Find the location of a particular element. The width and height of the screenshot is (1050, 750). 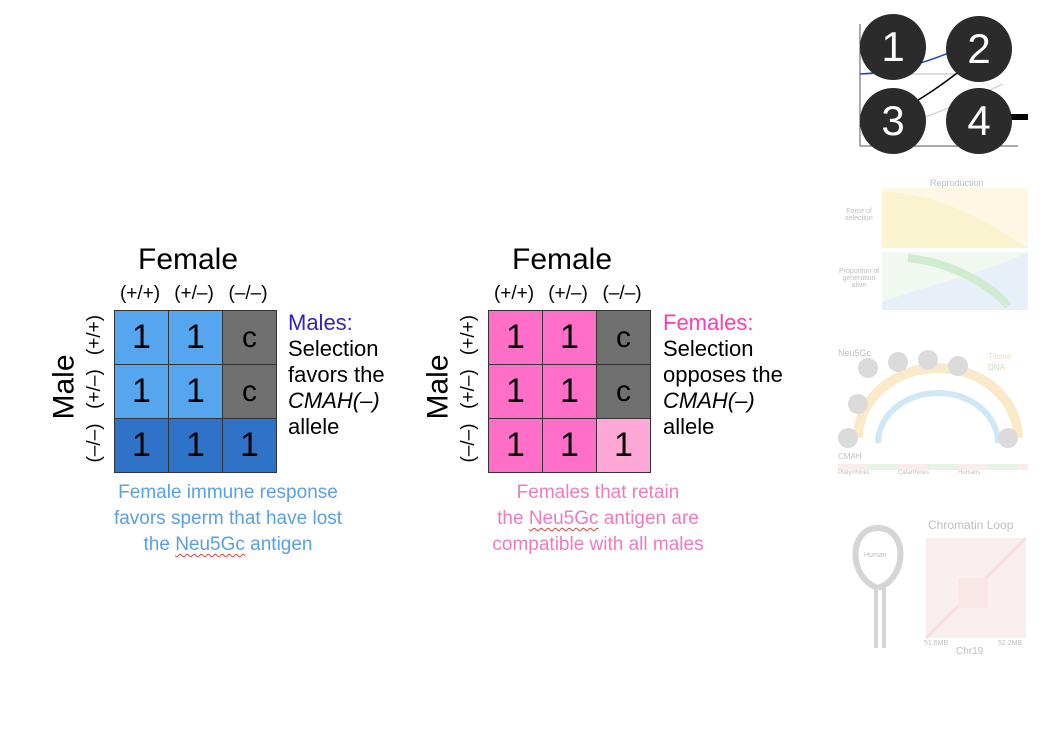

caption-line: the Neu5Gc antigen are is located at coordinates (598, 519).